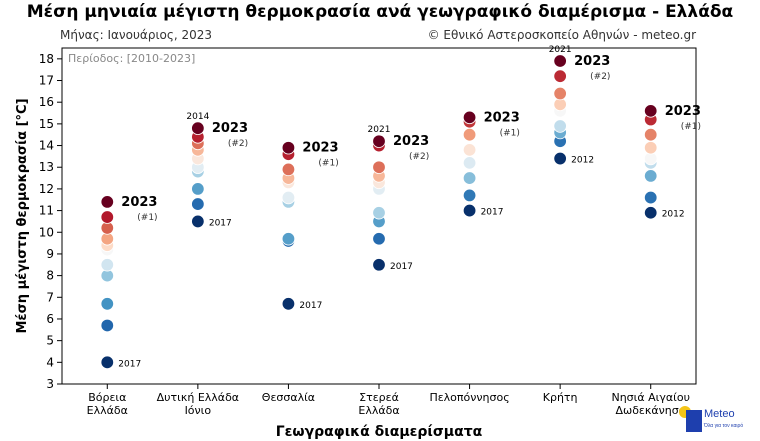  I want to click on period-label: Περίοδος: [2010-2023], so click(131, 58).